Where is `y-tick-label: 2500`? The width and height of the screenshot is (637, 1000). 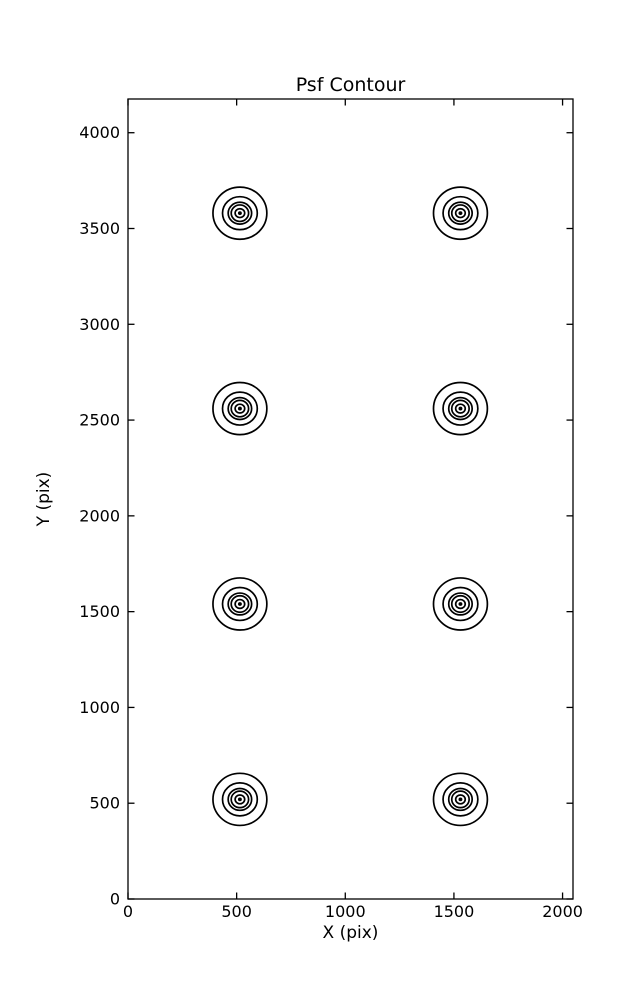 y-tick-label: 2500 is located at coordinates (99, 420).